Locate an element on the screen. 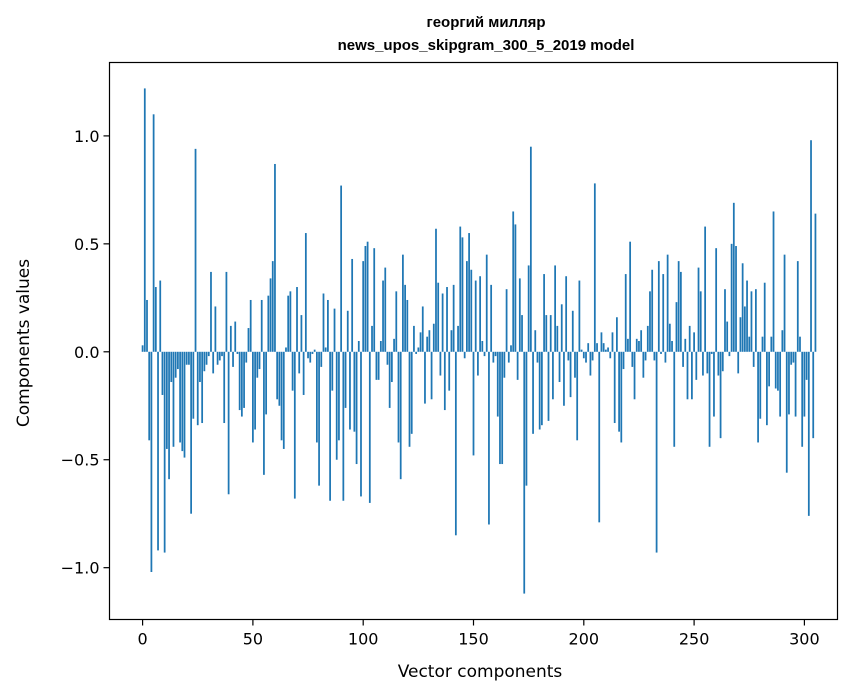 This screenshot has height=696, width=867. y-tick-label: 1.0 is located at coordinates (86, 136).